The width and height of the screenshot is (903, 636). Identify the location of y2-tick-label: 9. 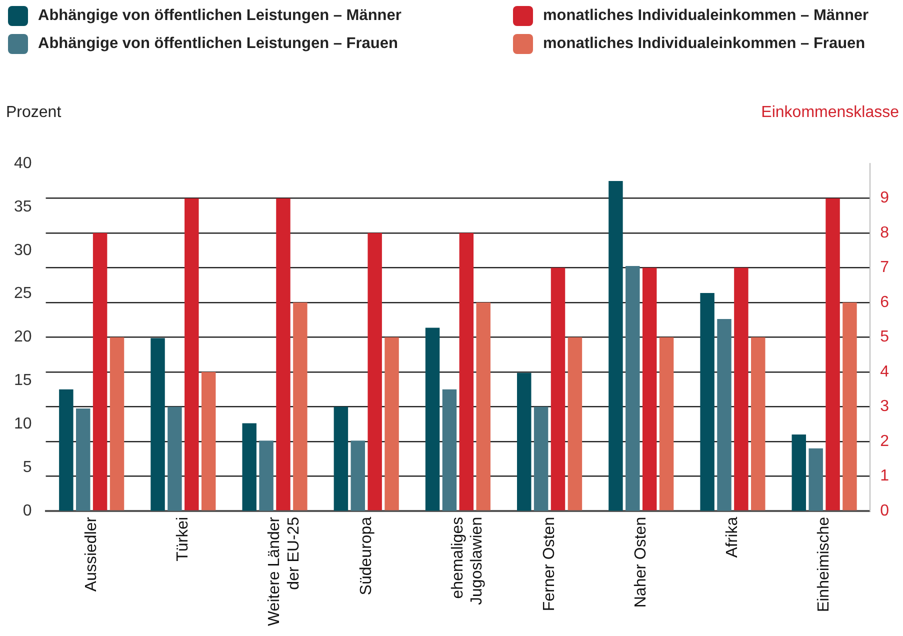
(885, 198).